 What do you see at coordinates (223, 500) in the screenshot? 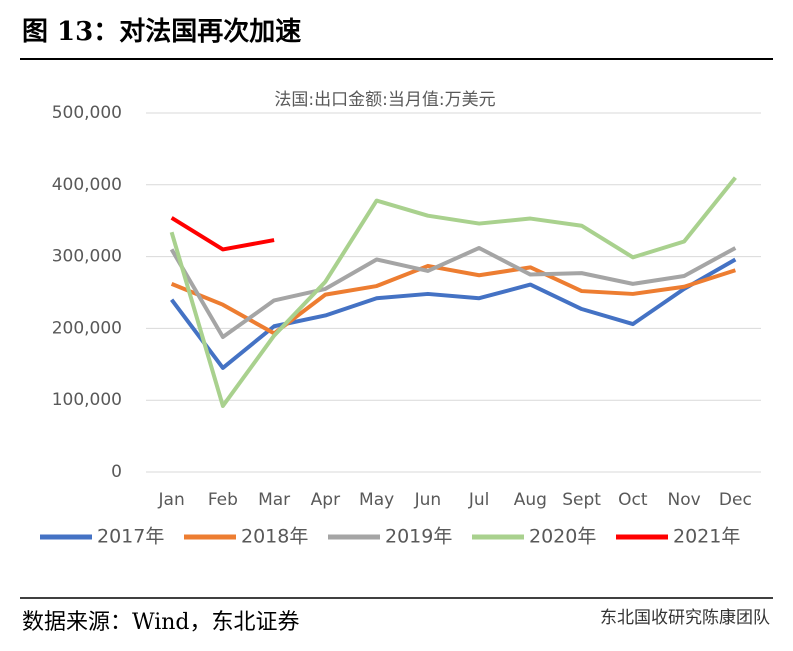
I see `x-tick-label: Feb` at bounding box center [223, 500].